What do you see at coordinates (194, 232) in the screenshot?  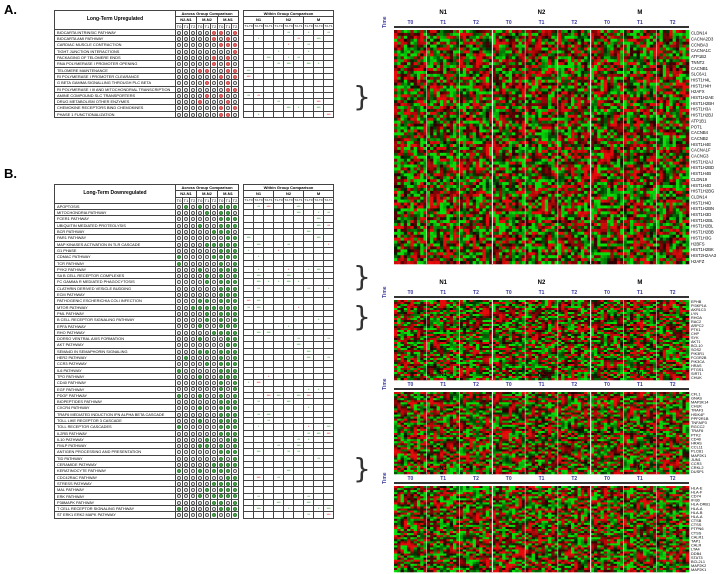 I see `table-row: BCR PATHWAY ***` at bounding box center [194, 232].